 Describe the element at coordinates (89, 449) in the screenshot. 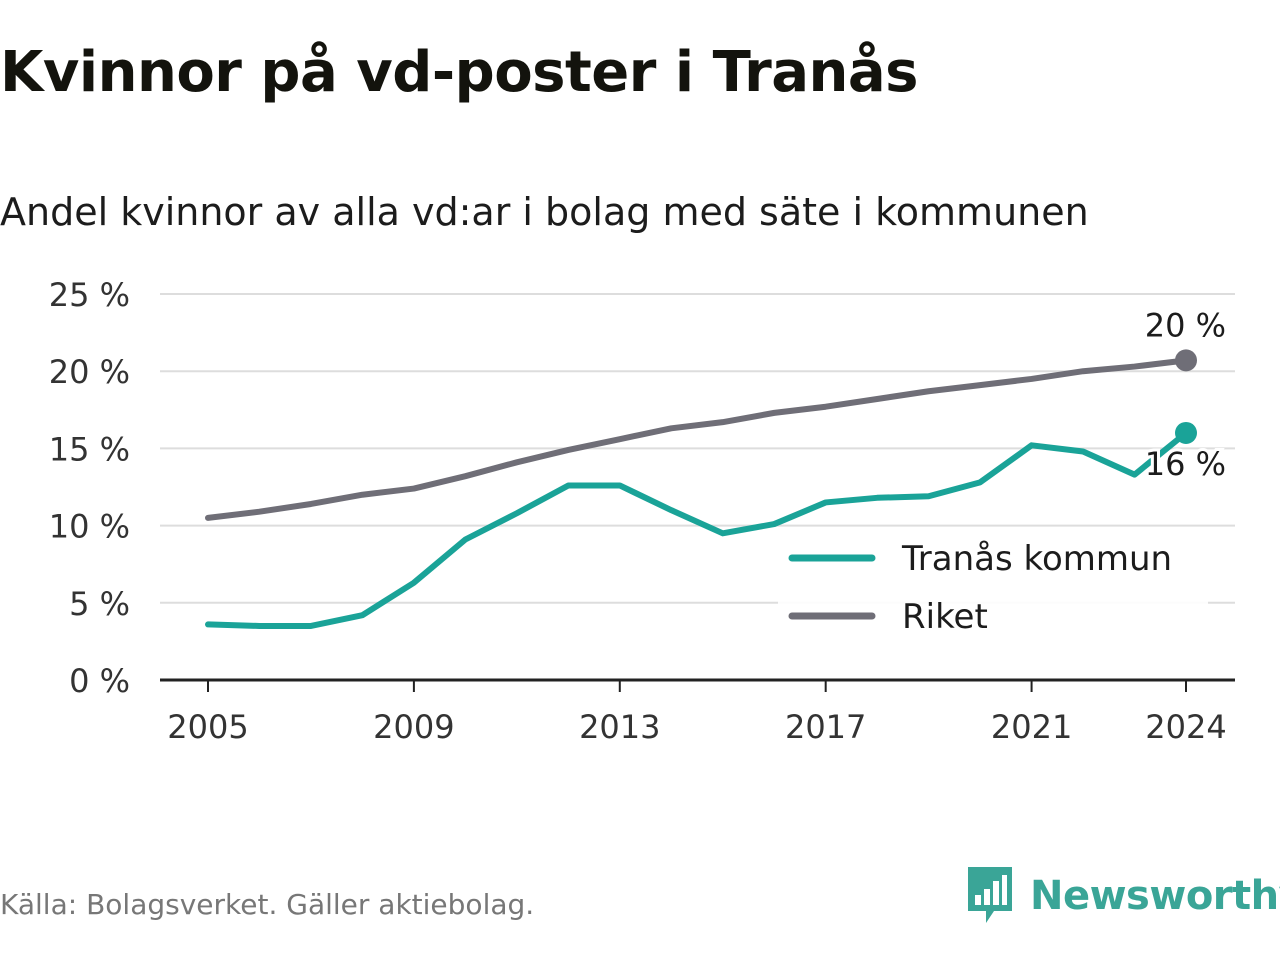

I see `y-tick-label: 15 %` at that location.